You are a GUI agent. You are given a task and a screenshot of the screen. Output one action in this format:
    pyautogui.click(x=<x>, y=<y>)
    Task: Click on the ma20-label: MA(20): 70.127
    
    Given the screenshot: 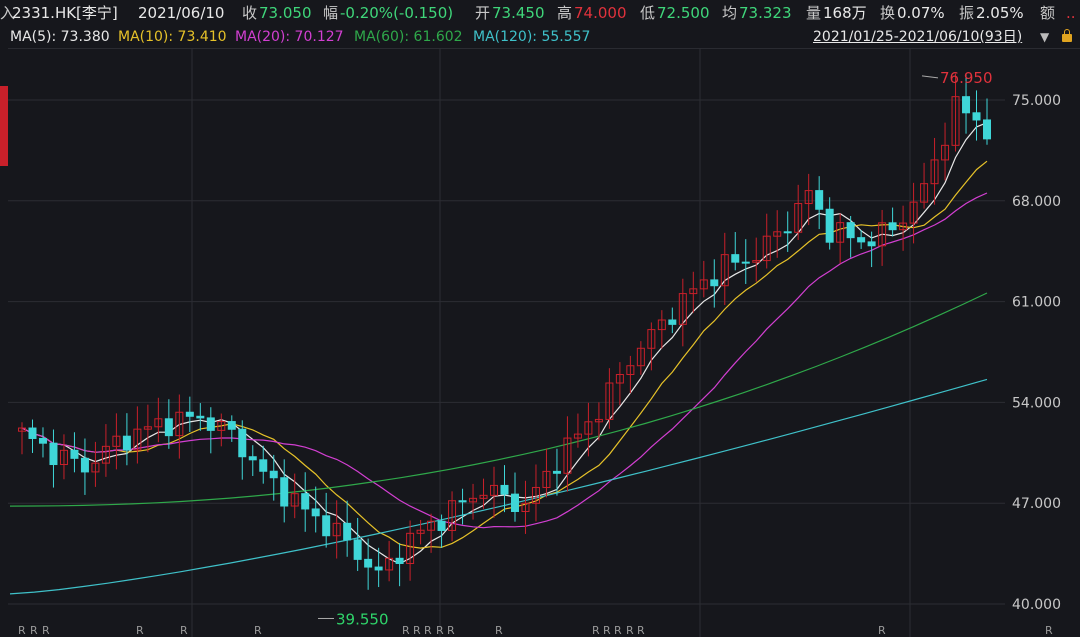 What is the action you would take?
    pyautogui.click(x=289, y=37)
    